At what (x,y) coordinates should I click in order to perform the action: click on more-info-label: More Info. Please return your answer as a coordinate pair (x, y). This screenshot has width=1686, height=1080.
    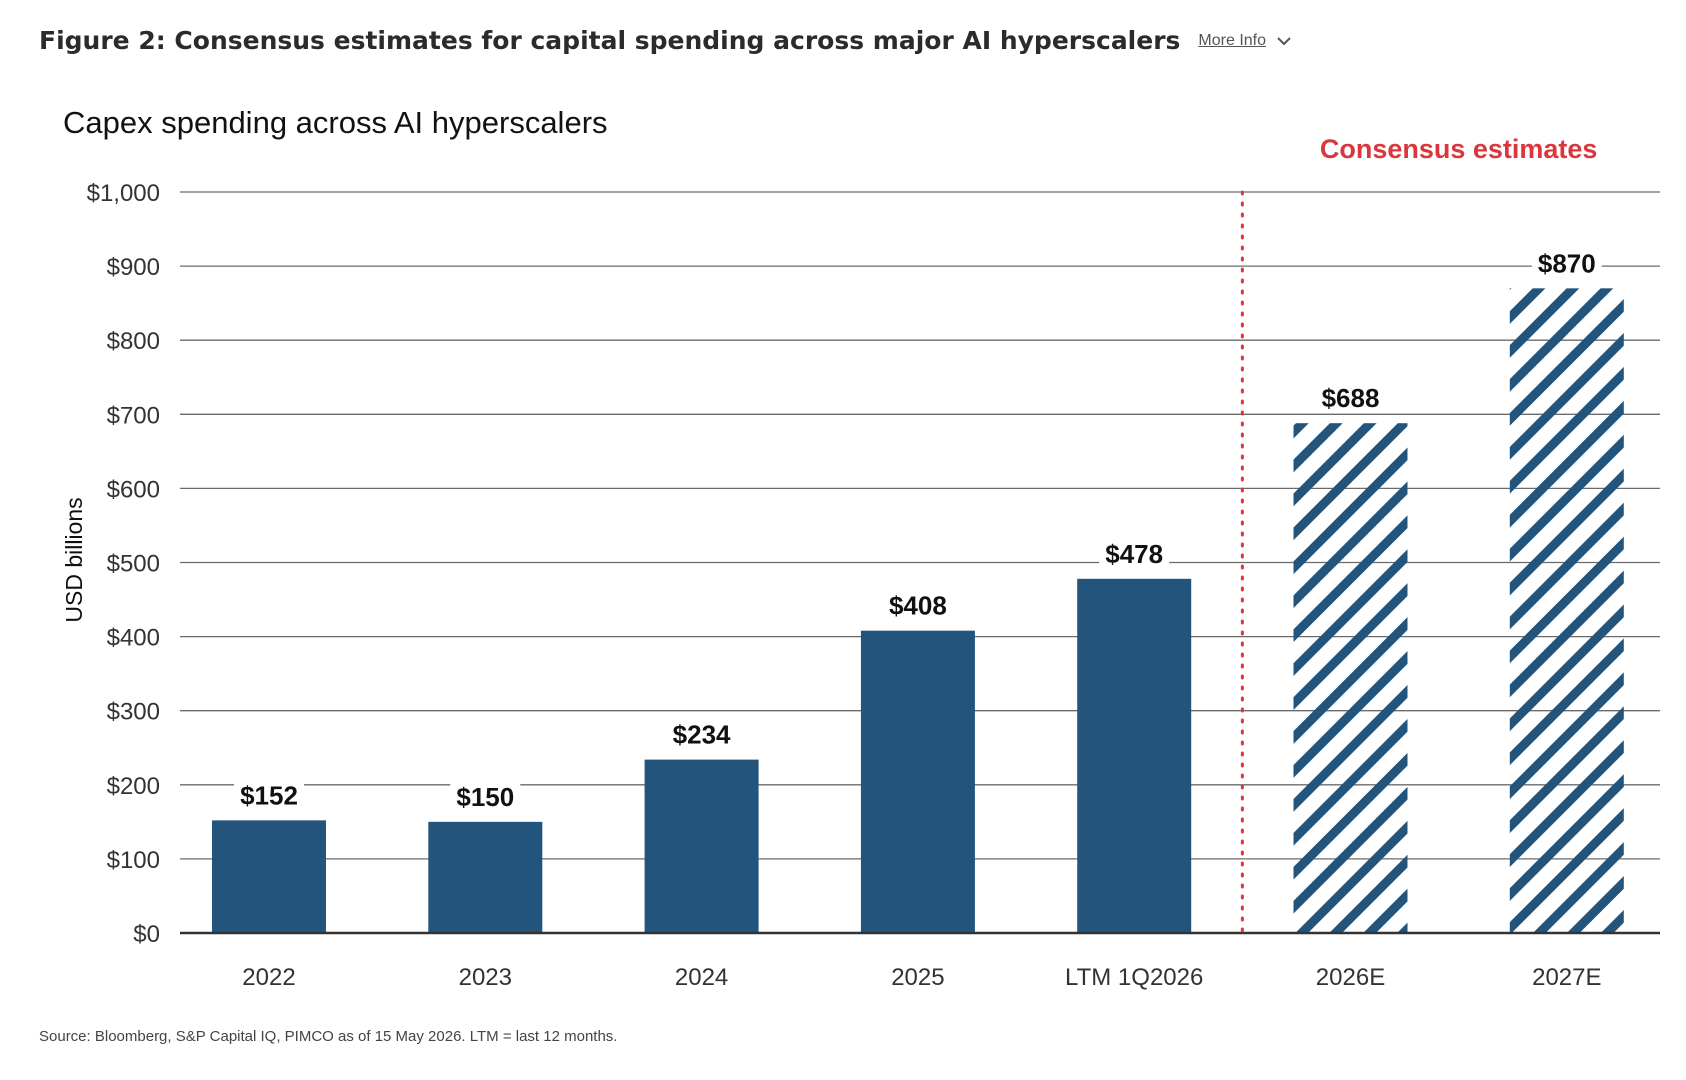
    Looking at the image, I should click on (1232, 40).